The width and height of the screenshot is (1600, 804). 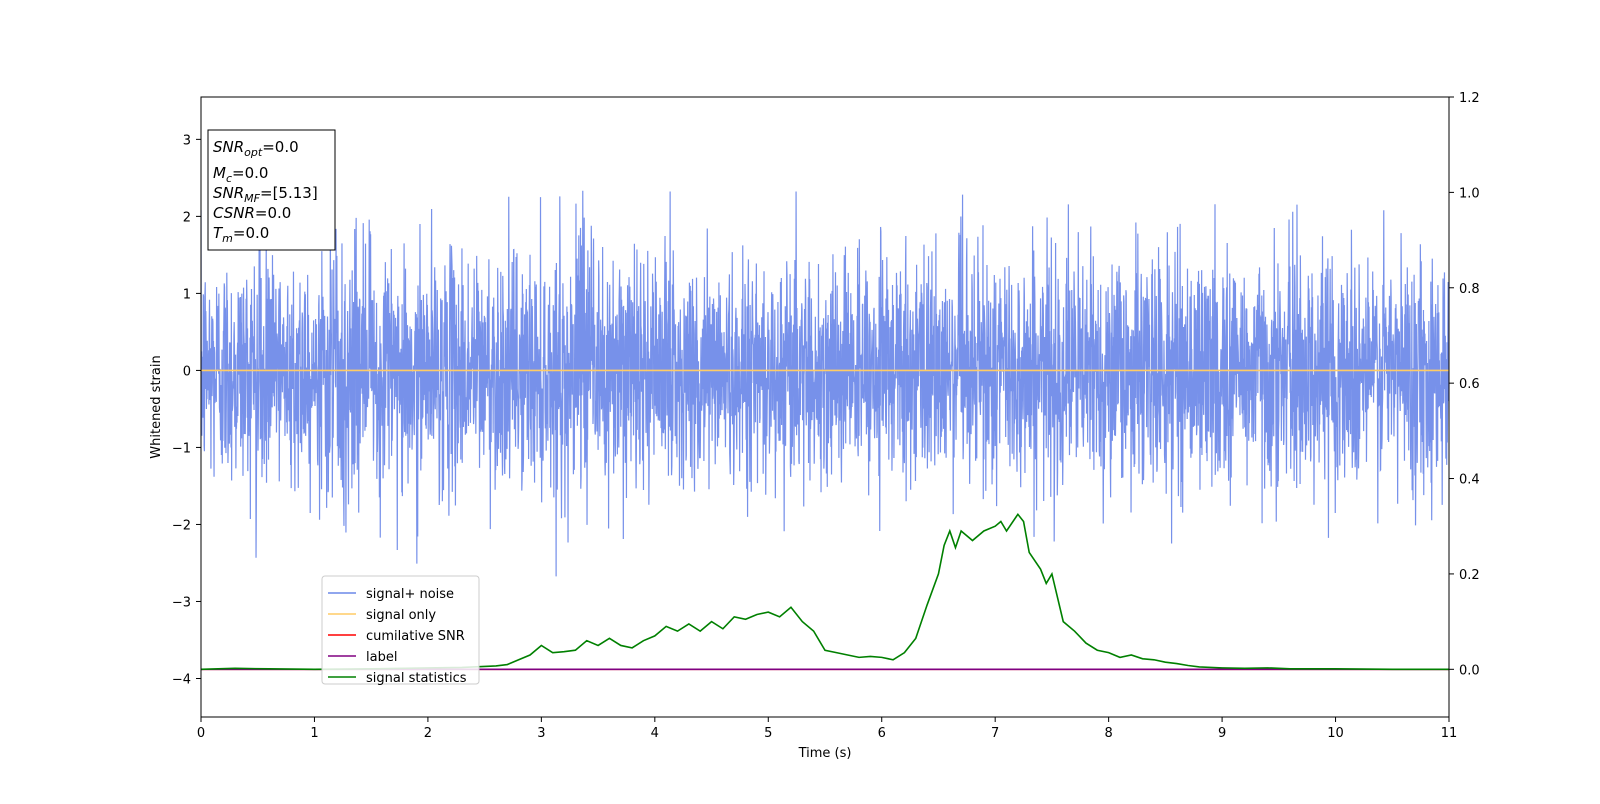 What do you see at coordinates (825, 753) in the screenshot?
I see `x-axis-label: Time (s)` at bounding box center [825, 753].